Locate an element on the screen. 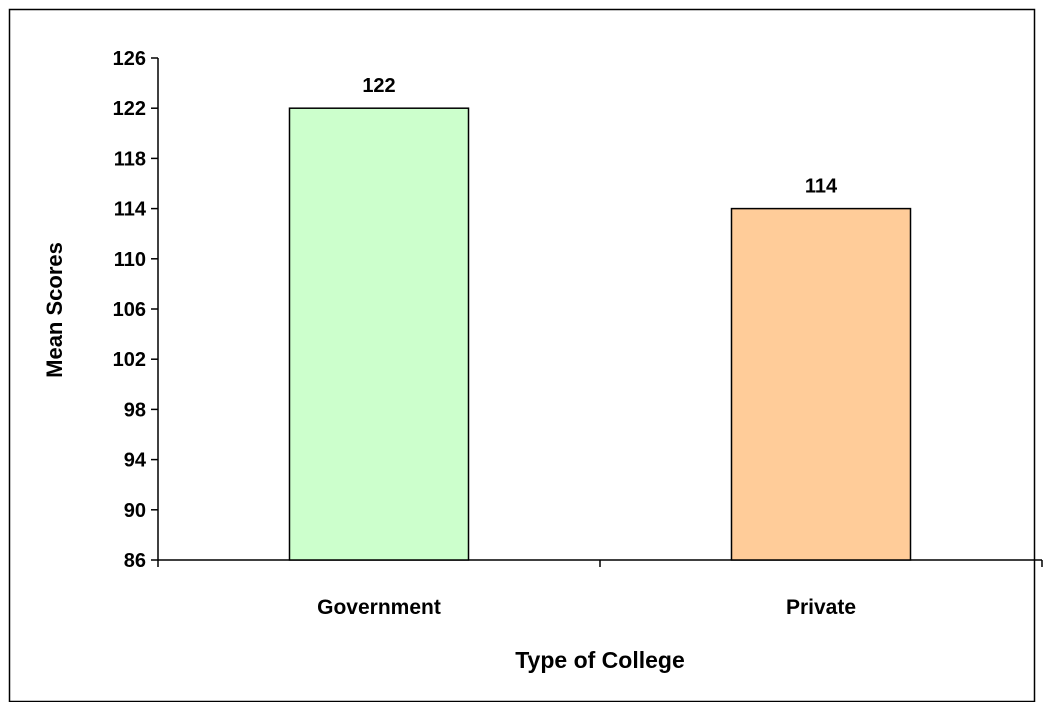 This screenshot has height=707, width=1044. y-axis: 86 90 94 98 102 106 110 114 118 122 126 is located at coordinates (136, 310).